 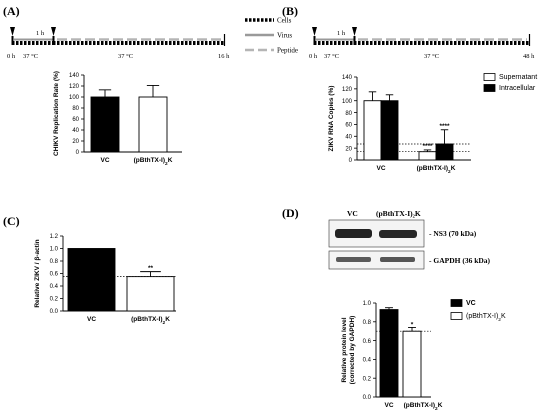 What do you see at coordinates (367, 304) in the screenshot?
I see `chart-d-y-tick-label: 1.0` at bounding box center [367, 304].